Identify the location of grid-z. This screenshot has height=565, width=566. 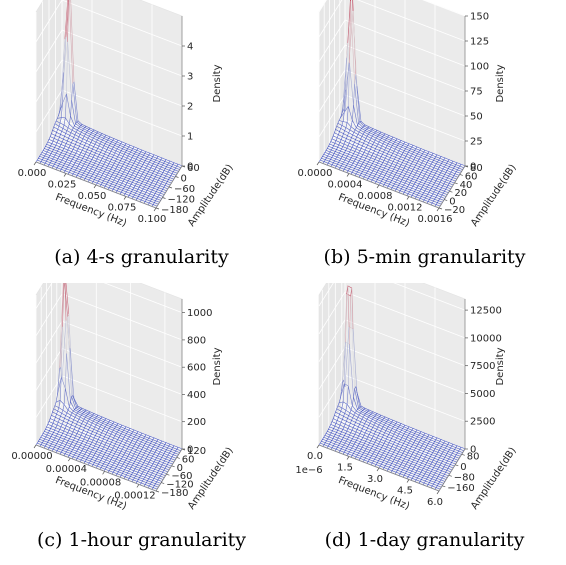
(49, 396).